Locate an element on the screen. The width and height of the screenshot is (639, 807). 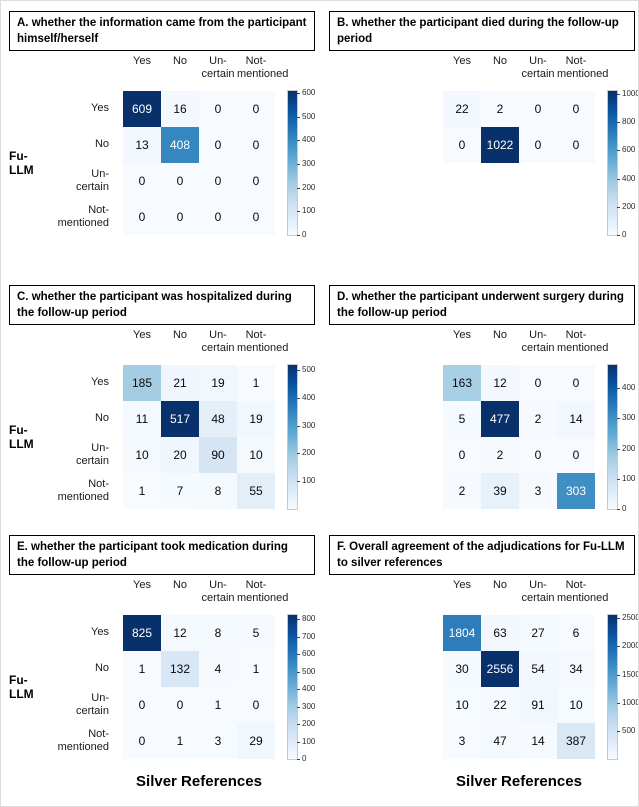
heatmap: 22 2 0 0 0 1022 0 0 is located at coordinates (519, 127).